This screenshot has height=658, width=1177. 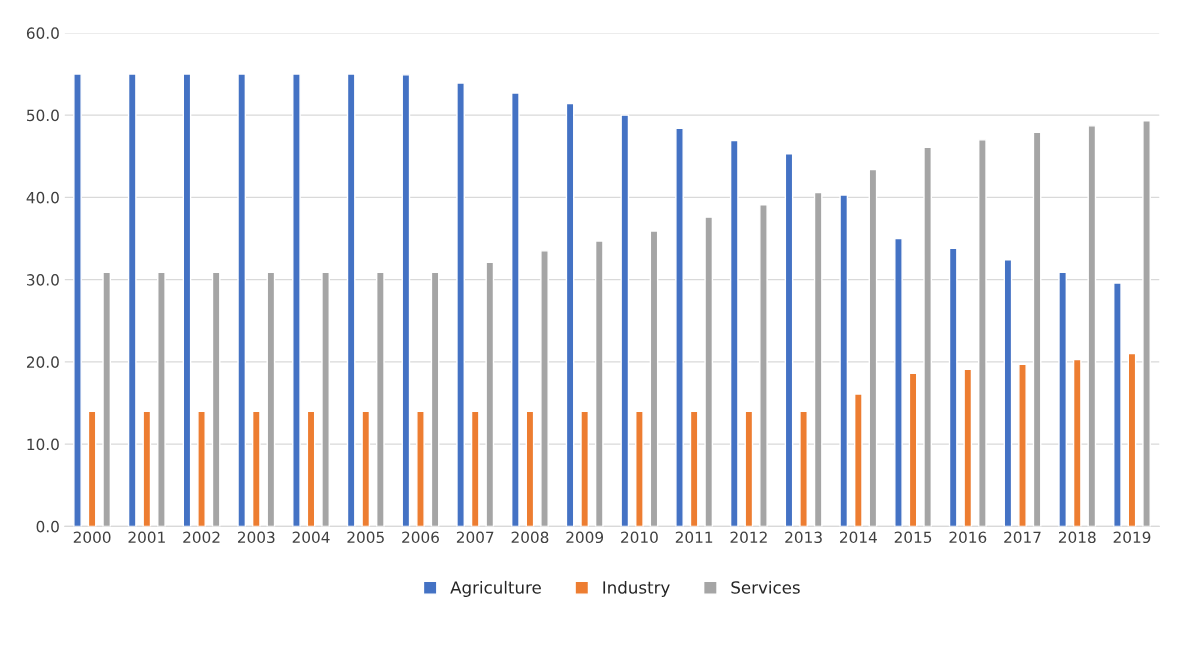 What do you see at coordinates (256, 537) in the screenshot?
I see `x-tick-label: 2003` at bounding box center [256, 537].